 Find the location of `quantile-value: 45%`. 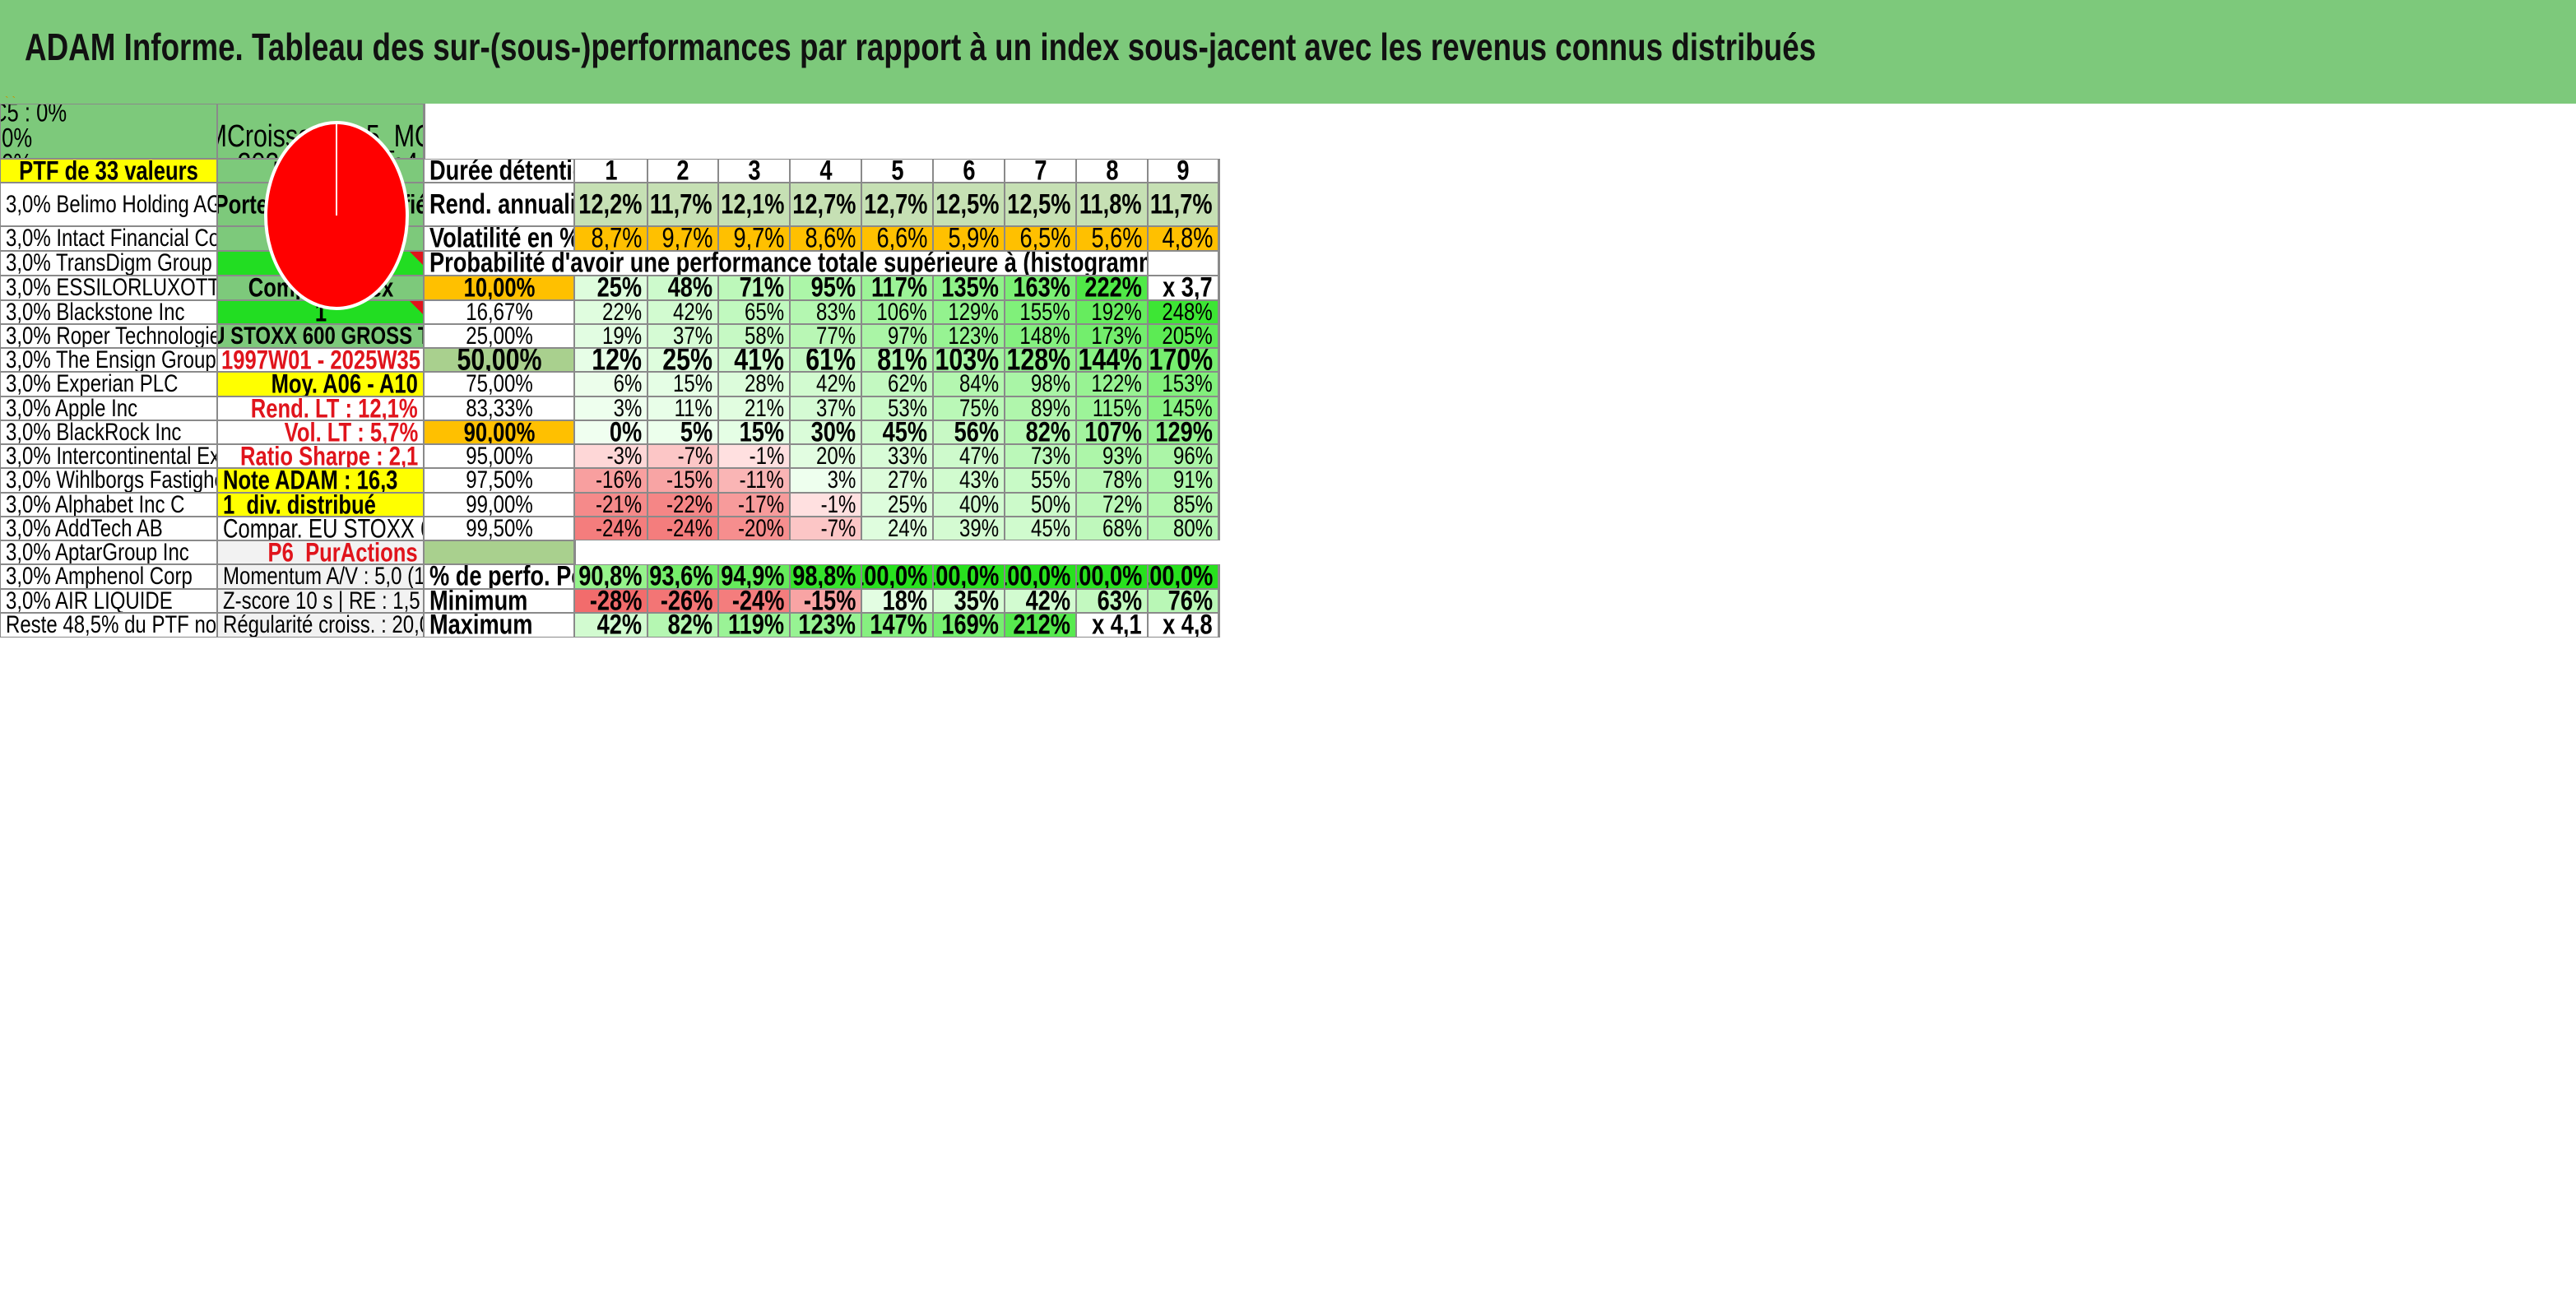

quantile-value: 45% is located at coordinates (1040, 528).